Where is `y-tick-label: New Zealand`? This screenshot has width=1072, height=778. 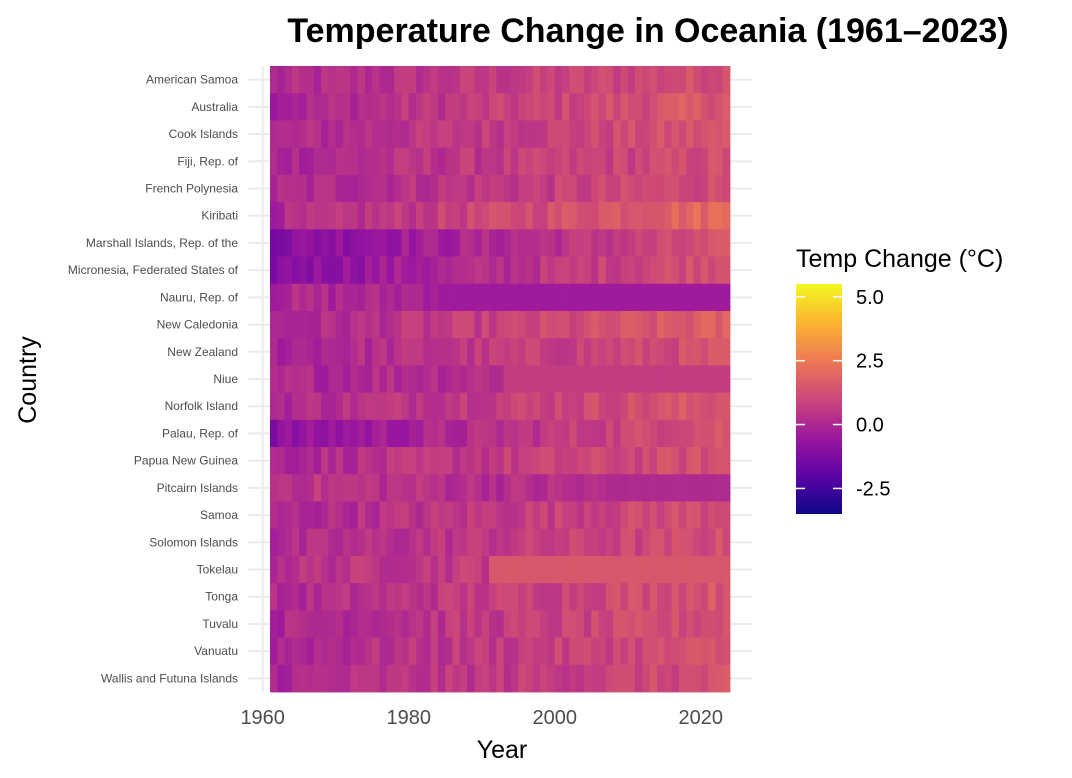
y-tick-label: New Zealand is located at coordinates (202, 352).